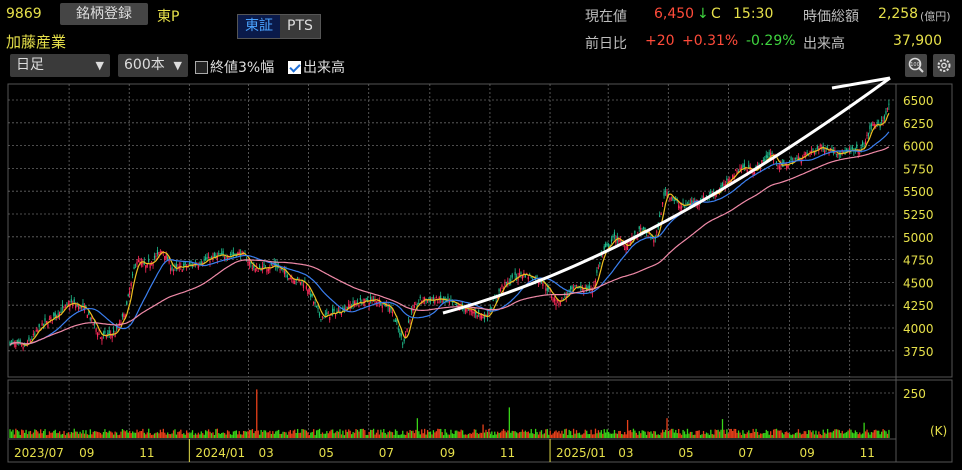 Image resolution: width=962 pixels, height=470 pixels. What do you see at coordinates (104, 14) in the screenshot?
I see `register-stock-button: 銘柄登録` at bounding box center [104, 14].